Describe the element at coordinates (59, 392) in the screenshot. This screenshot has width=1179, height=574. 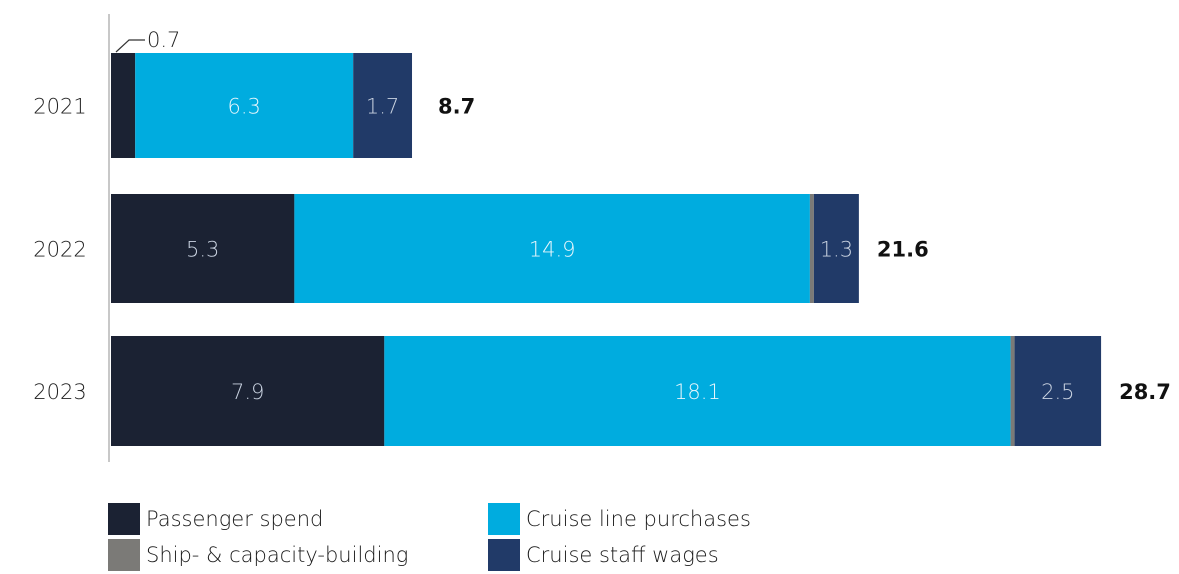
I see `category-label-2023: 2023` at that location.